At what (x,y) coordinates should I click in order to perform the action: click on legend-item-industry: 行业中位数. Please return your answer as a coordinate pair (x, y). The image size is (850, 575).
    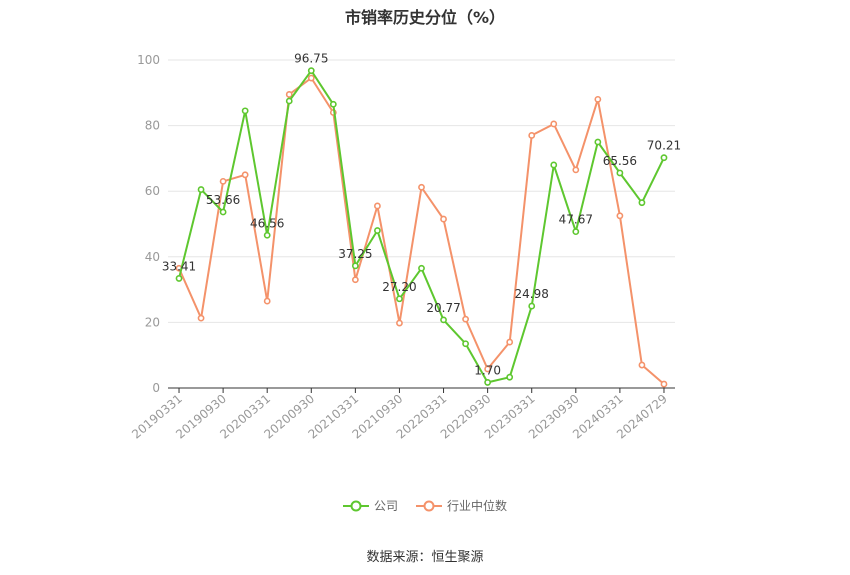
    Looking at the image, I should click on (461, 505).